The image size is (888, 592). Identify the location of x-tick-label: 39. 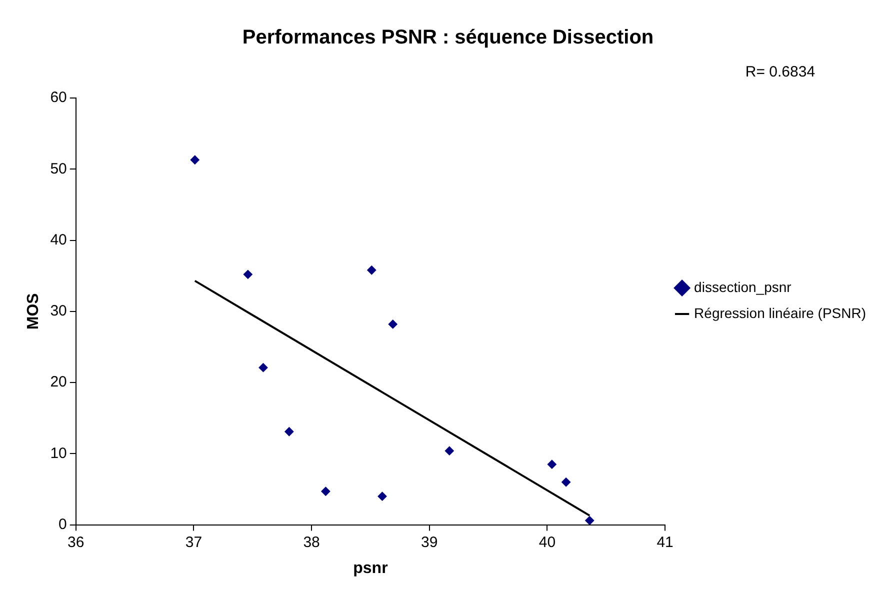
(429, 542).